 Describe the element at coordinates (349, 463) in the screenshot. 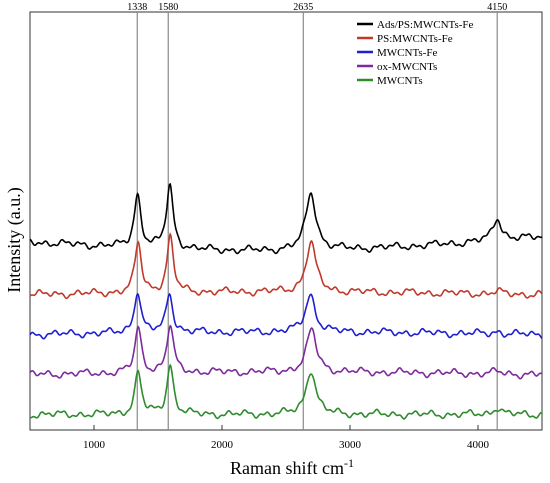

I see `x-axis-label-superscript: -1` at that location.